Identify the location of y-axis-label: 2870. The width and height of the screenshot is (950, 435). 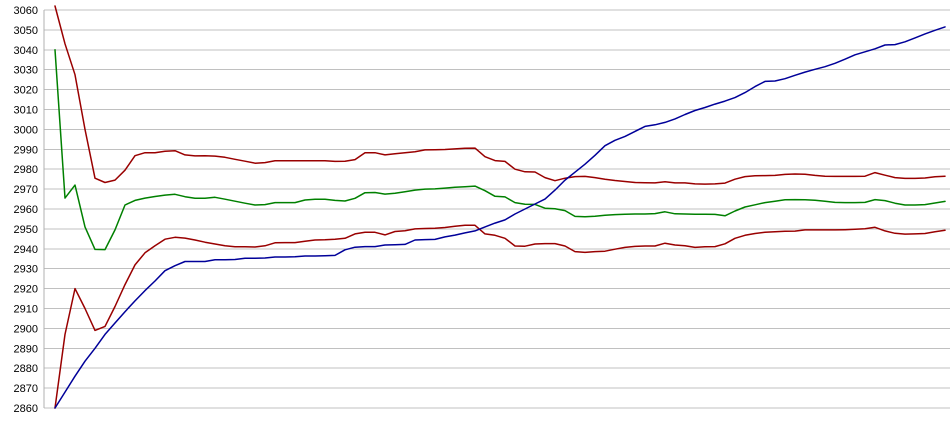
(26, 389).